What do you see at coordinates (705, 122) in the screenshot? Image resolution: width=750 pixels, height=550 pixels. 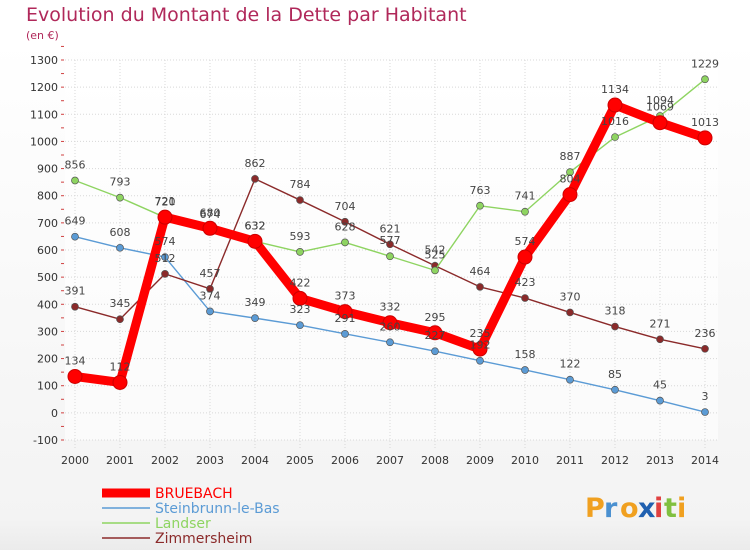 I see `data-label: 1013` at bounding box center [705, 122].